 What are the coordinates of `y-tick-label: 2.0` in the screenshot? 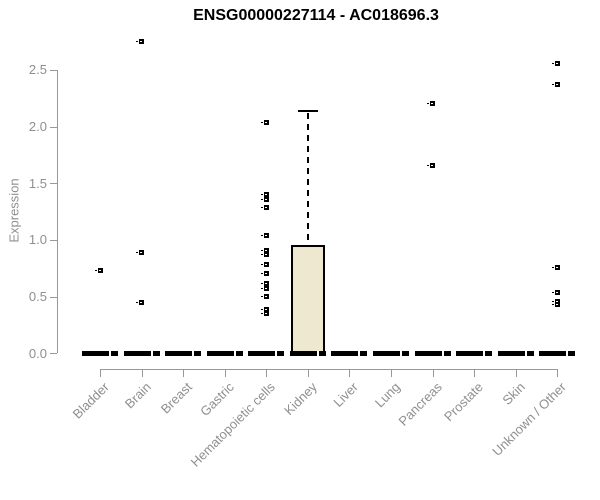 It's located at (37, 127).